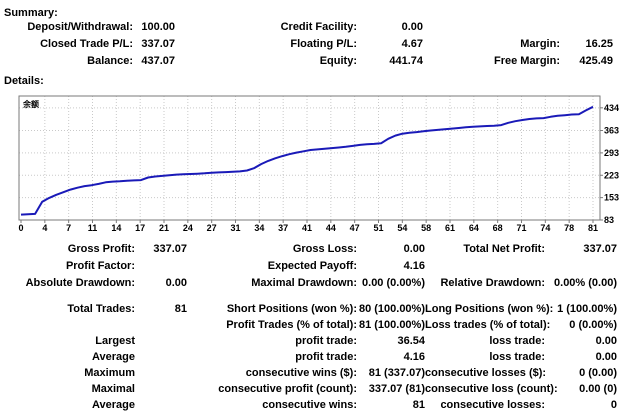  What do you see at coordinates (318, 27) in the screenshot?
I see `label-cell: Credit Facility:` at bounding box center [318, 27].